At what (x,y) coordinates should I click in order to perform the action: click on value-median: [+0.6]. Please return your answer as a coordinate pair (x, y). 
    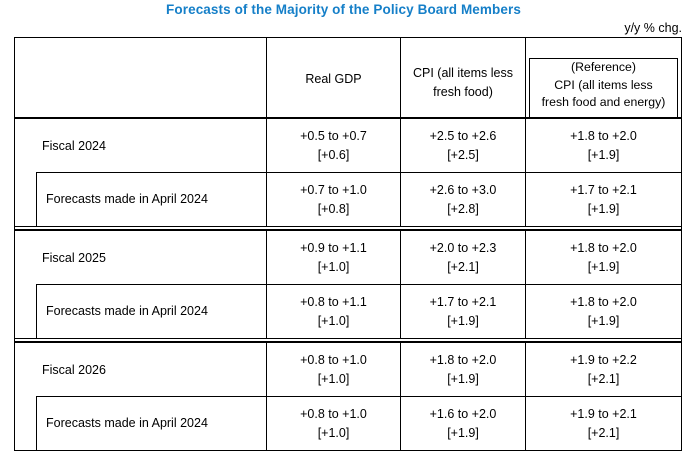
    Looking at the image, I should click on (333, 154).